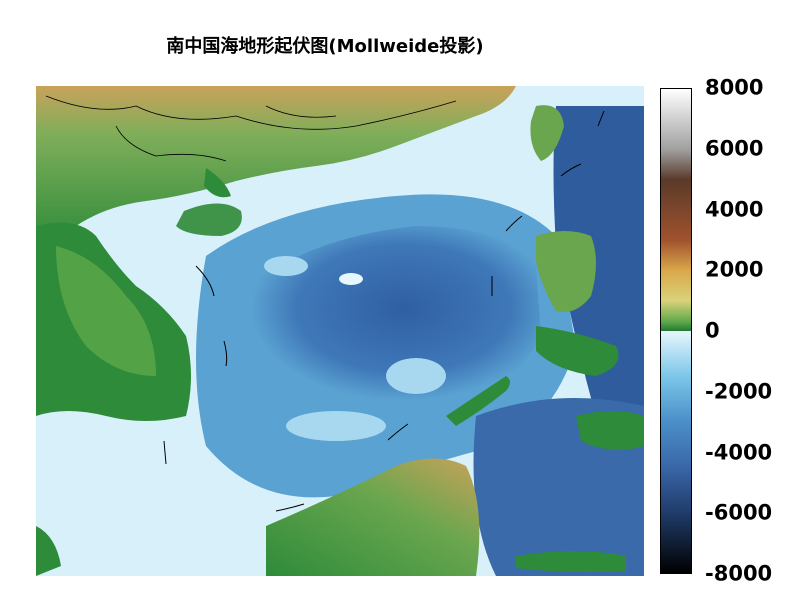  What do you see at coordinates (217, 183) in the screenshot?
I see `leizhou-peninsula` at bounding box center [217, 183].